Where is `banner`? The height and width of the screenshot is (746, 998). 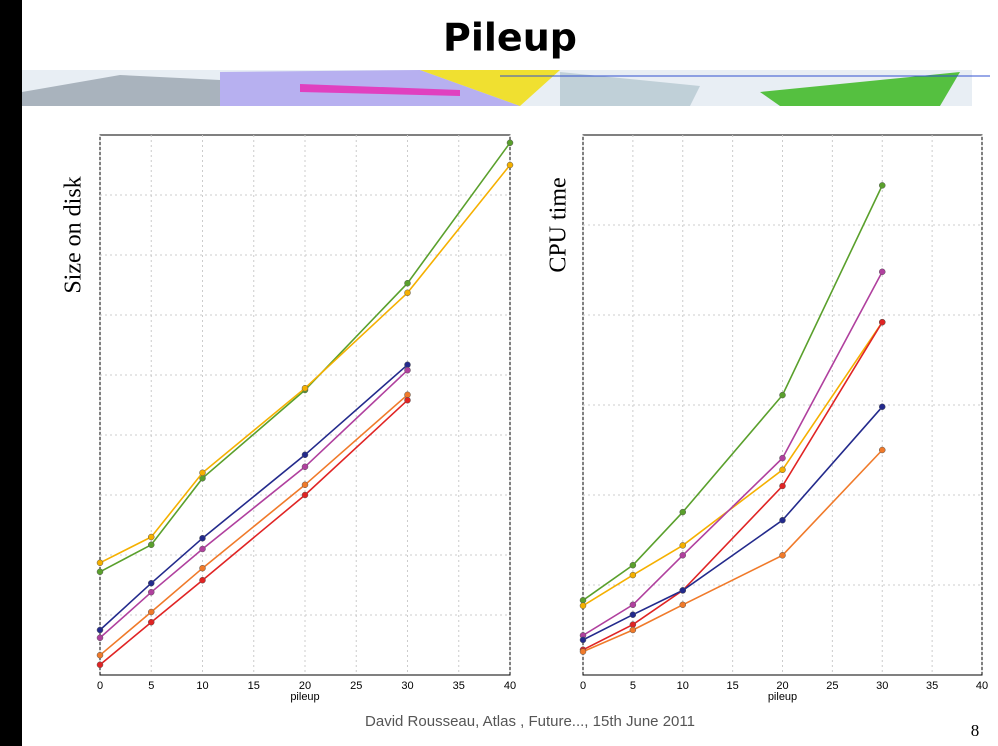
banner is located at coordinates (506, 88).